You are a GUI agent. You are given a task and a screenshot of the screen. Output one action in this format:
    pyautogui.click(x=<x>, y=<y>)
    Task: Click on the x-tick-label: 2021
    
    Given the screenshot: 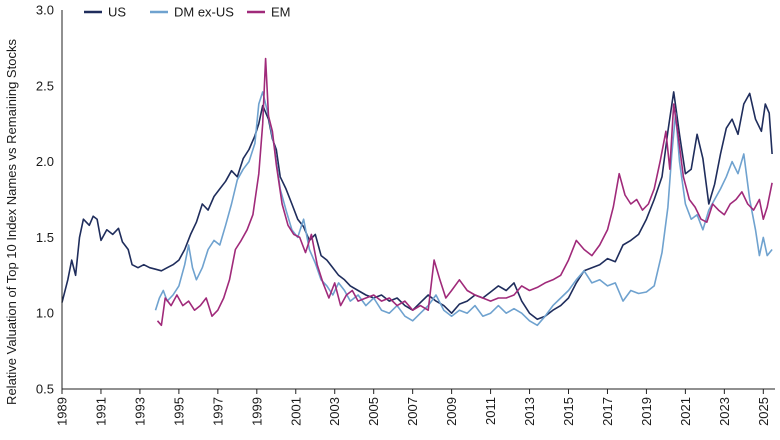 What is the action you would take?
    pyautogui.click(x=685, y=411)
    